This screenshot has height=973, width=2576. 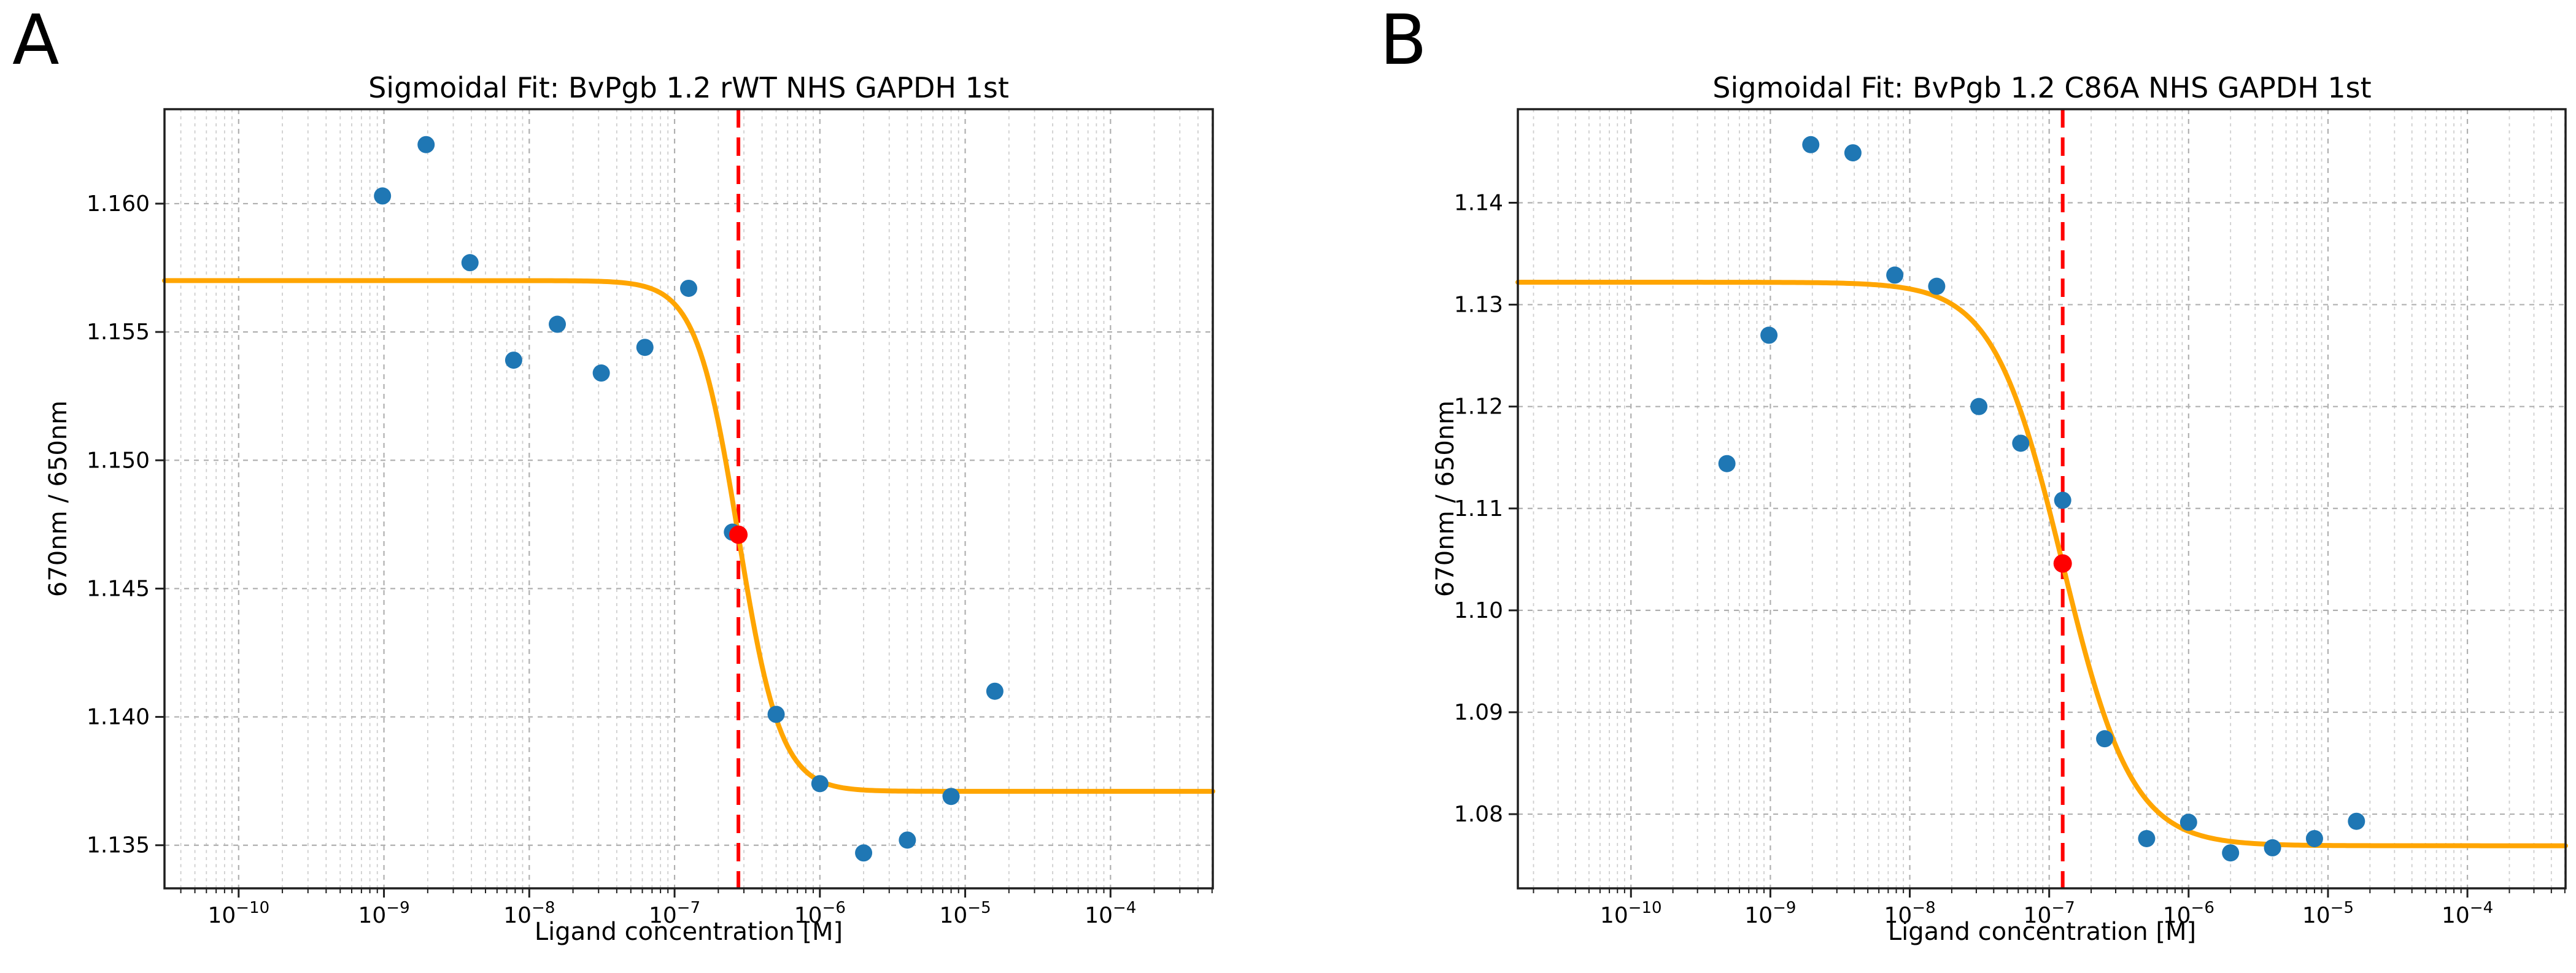 What do you see at coordinates (1478, 202) in the screenshot?
I see `y-tick-label: 1.14` at bounding box center [1478, 202].